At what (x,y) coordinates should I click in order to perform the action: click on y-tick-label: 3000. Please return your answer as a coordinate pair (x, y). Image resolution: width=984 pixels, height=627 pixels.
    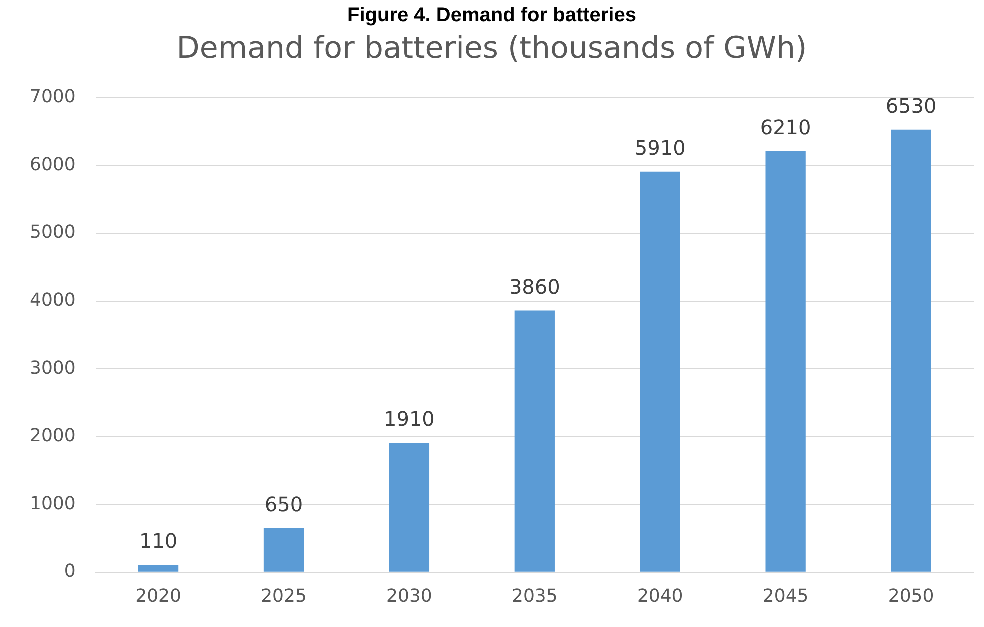
    Looking at the image, I should click on (53, 368).